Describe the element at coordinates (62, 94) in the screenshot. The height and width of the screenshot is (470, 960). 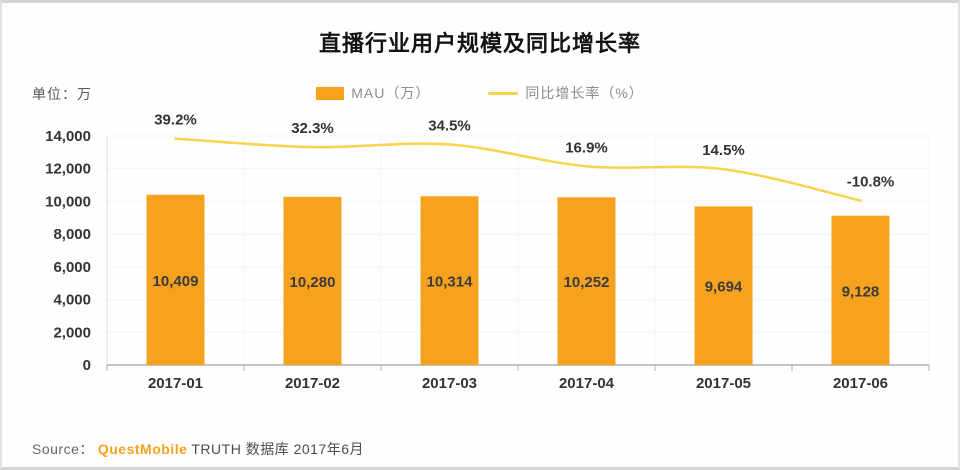
I see `y-axis-unit-label: 单位：万` at that location.